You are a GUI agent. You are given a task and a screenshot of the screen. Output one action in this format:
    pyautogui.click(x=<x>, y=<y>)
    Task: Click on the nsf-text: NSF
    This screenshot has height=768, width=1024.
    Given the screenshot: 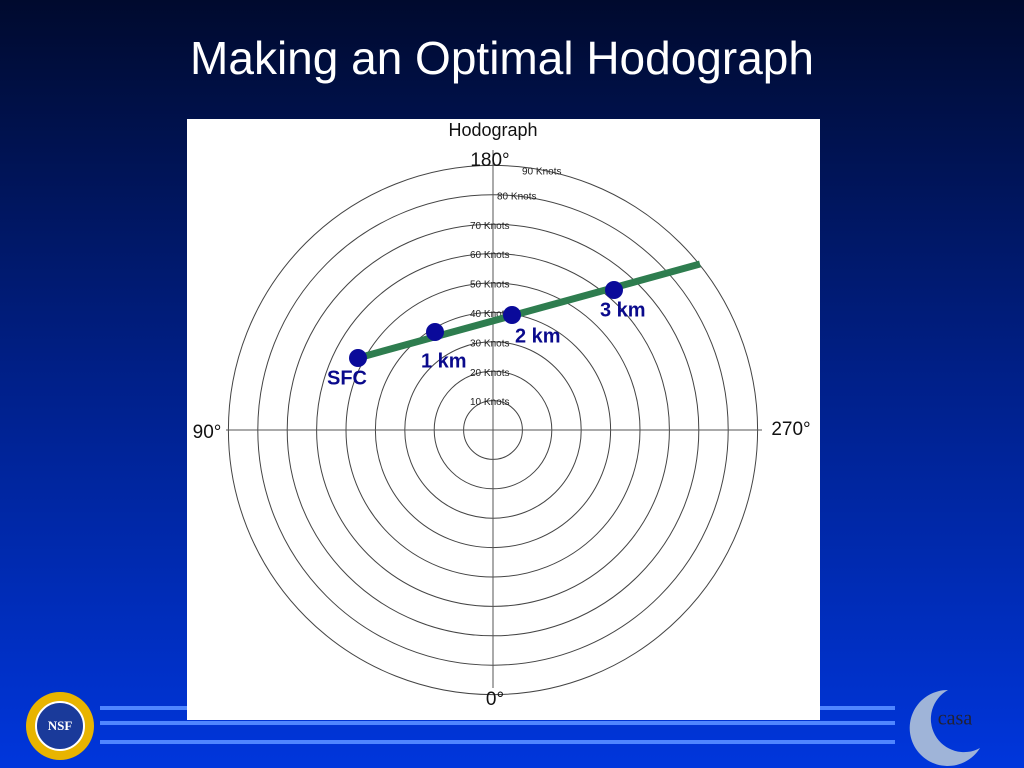 What is the action you would take?
    pyautogui.click(x=60, y=725)
    